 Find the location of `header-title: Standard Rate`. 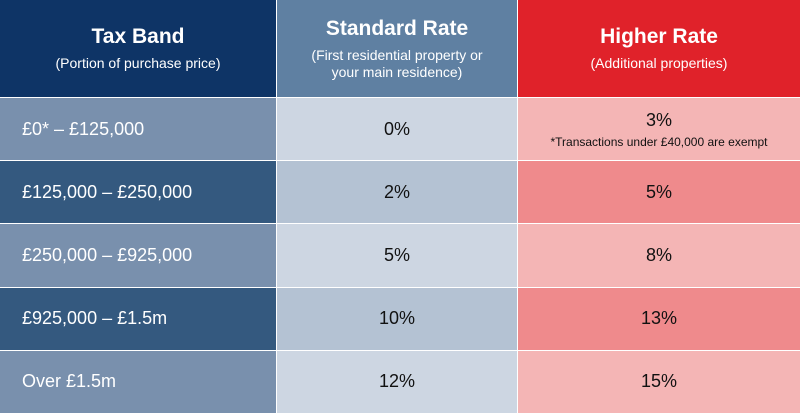

header-title: Standard Rate is located at coordinates (397, 28).